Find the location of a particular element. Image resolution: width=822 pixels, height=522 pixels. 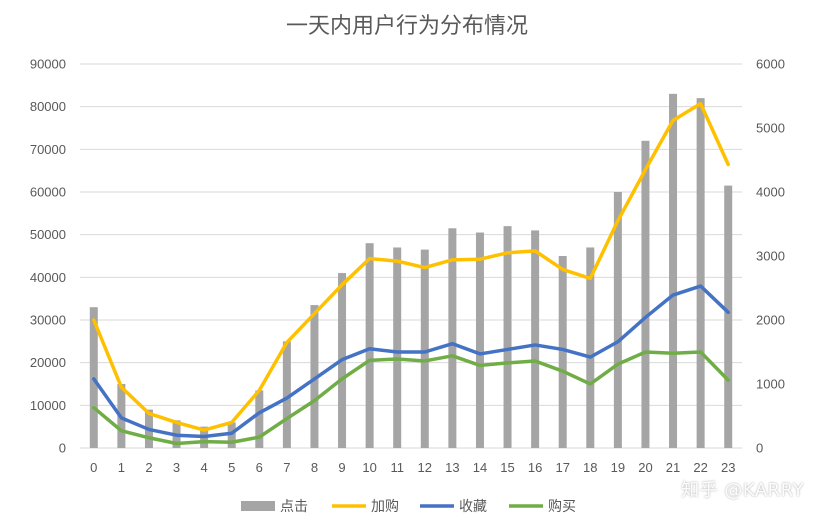

right-tick-label: 5000 is located at coordinates (770, 128).